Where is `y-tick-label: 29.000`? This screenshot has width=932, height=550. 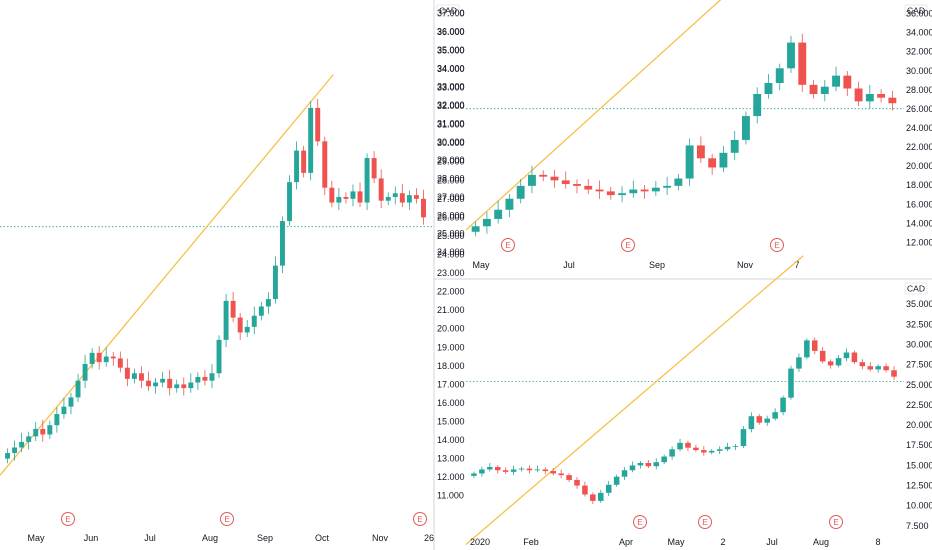
y-tick-label: 29.000 is located at coordinates (451, 162).